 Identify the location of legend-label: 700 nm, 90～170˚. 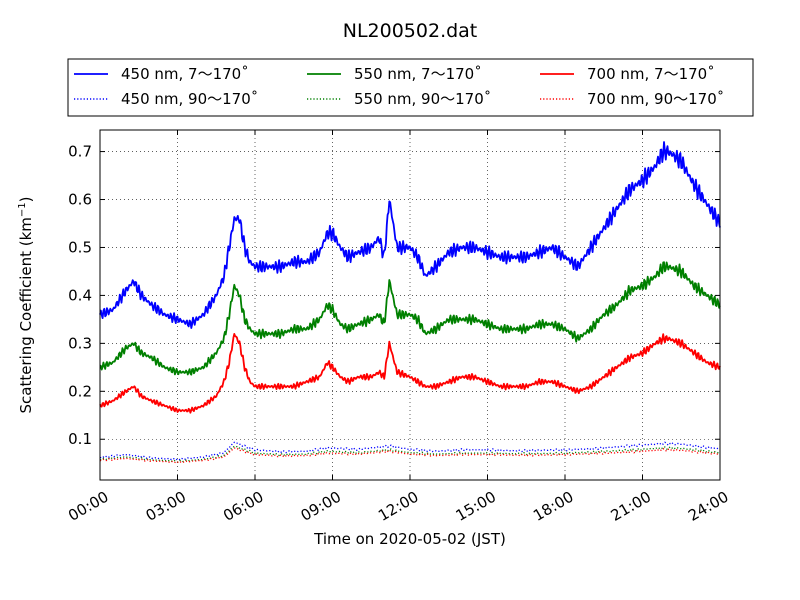
(655, 99).